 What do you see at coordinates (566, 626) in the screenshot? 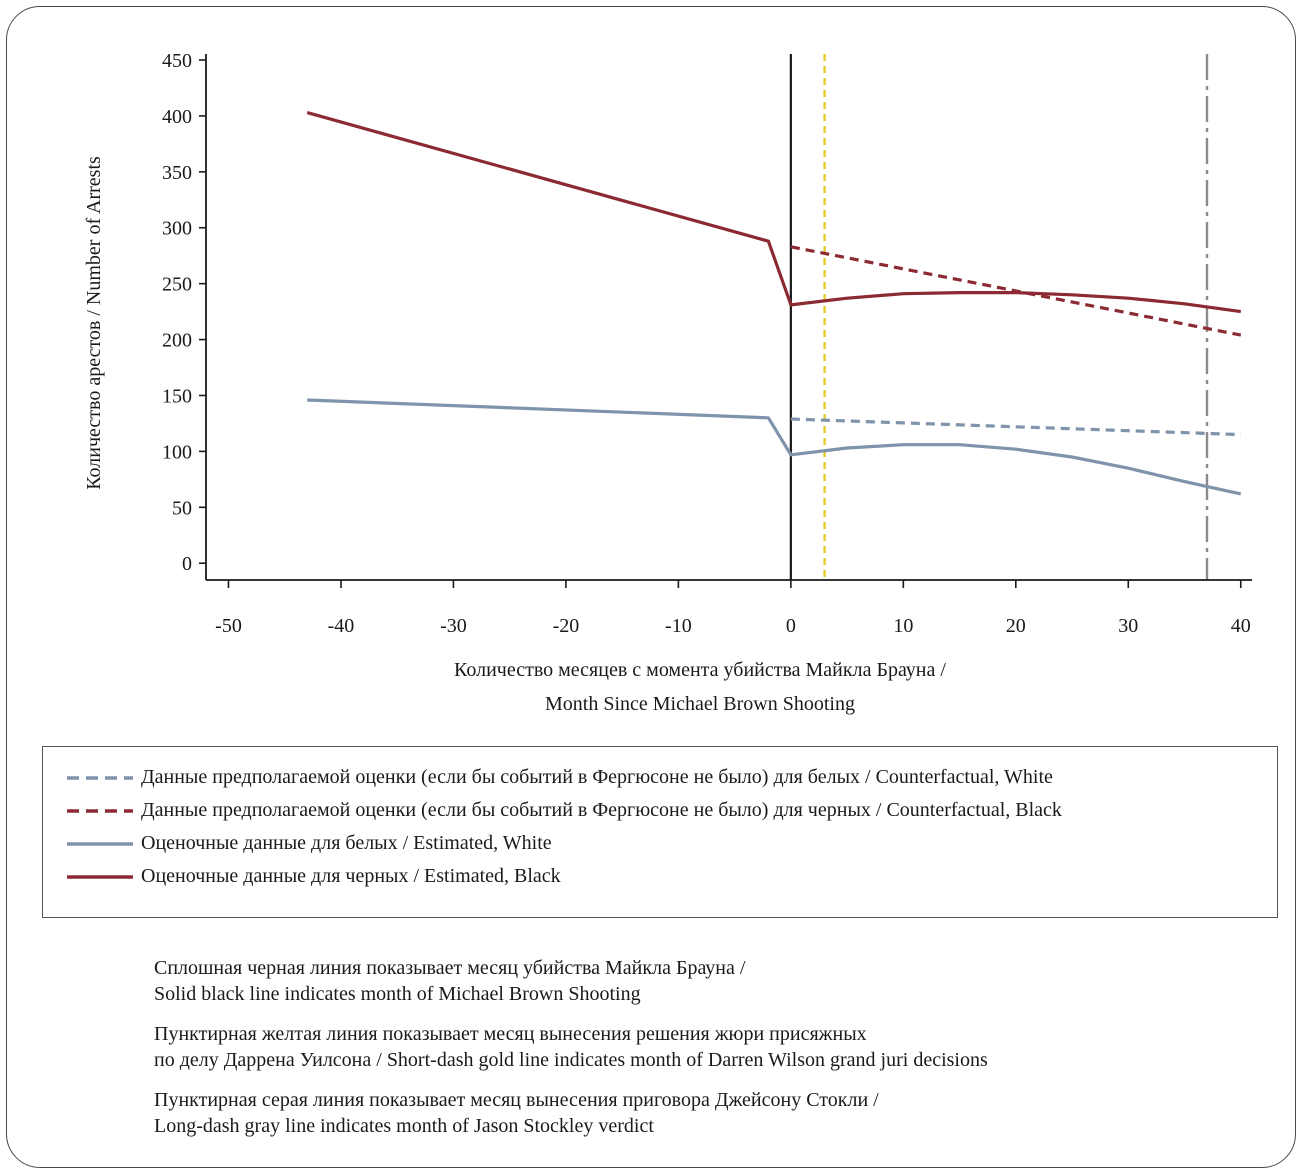
I see `x-tick-label: -20` at bounding box center [566, 626].